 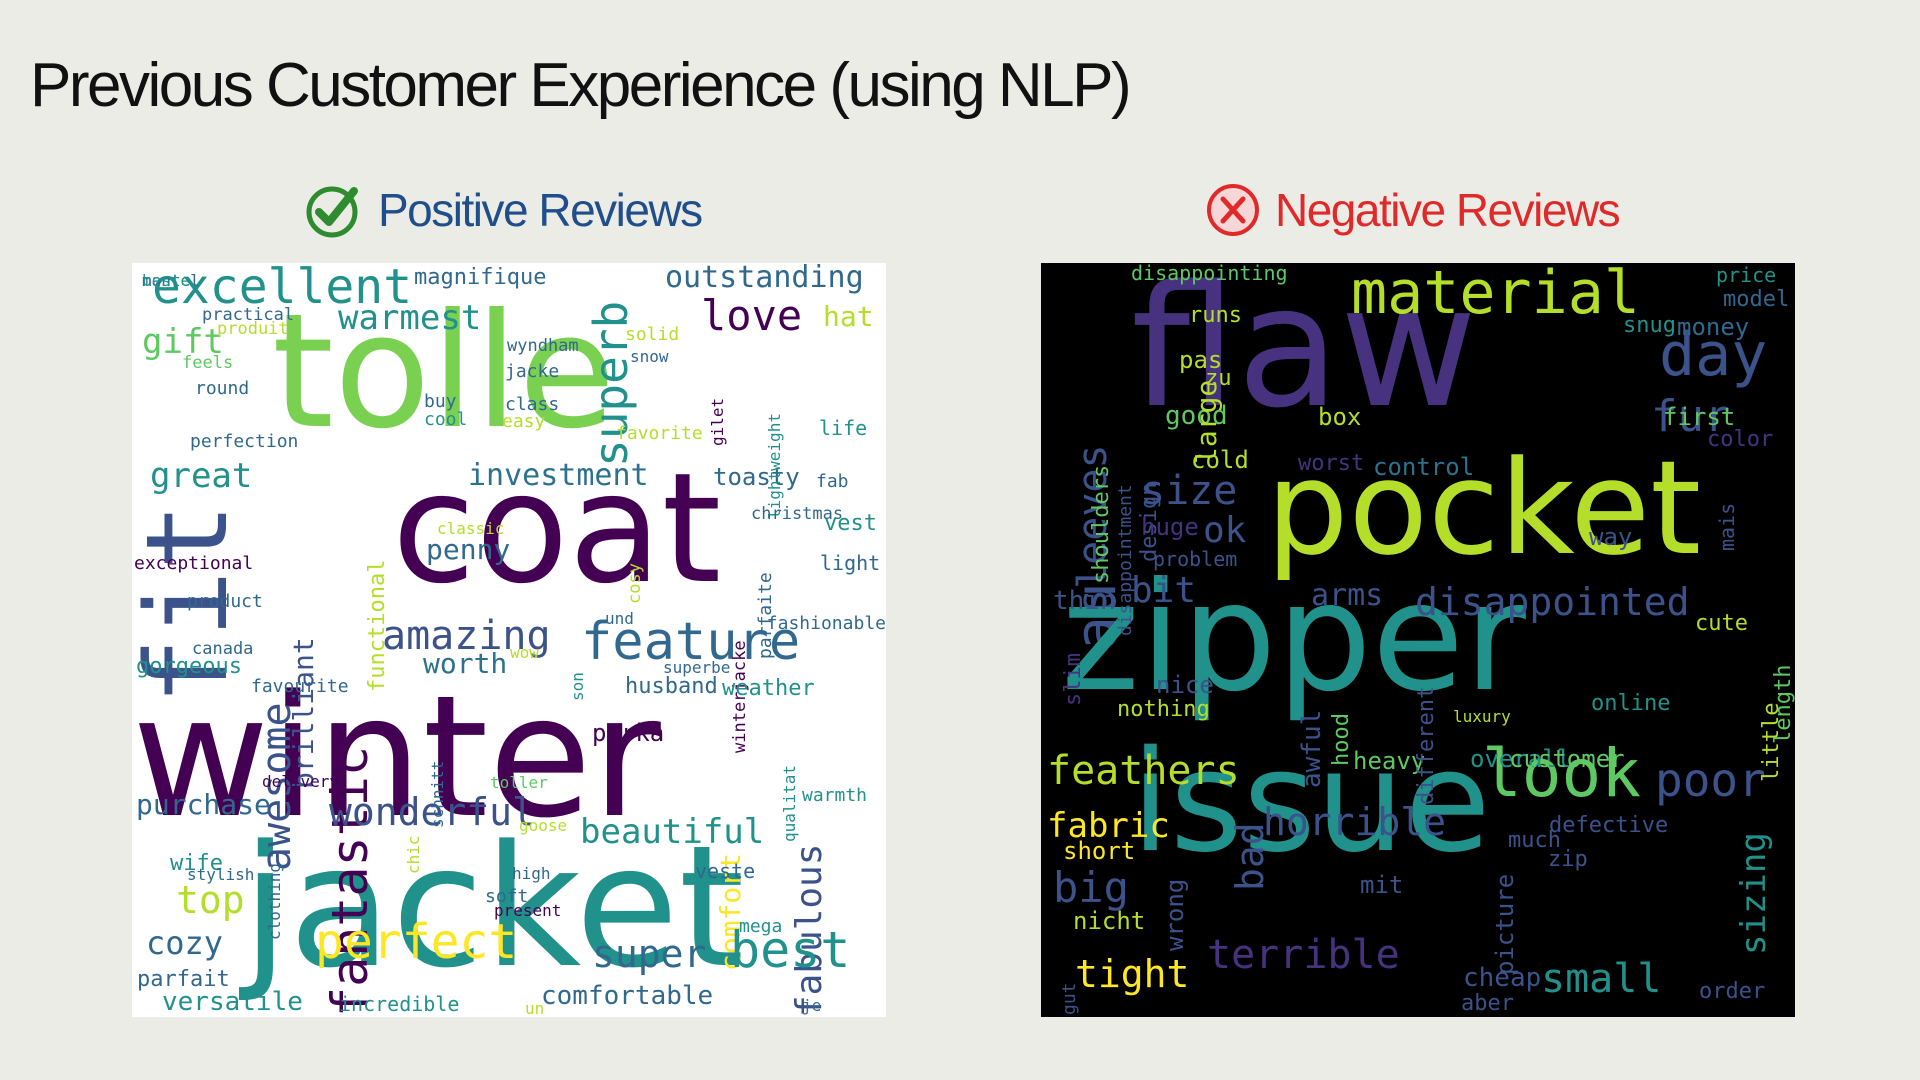 What do you see at coordinates (244, 441) in the screenshot?
I see `positive-word: perfection` at bounding box center [244, 441].